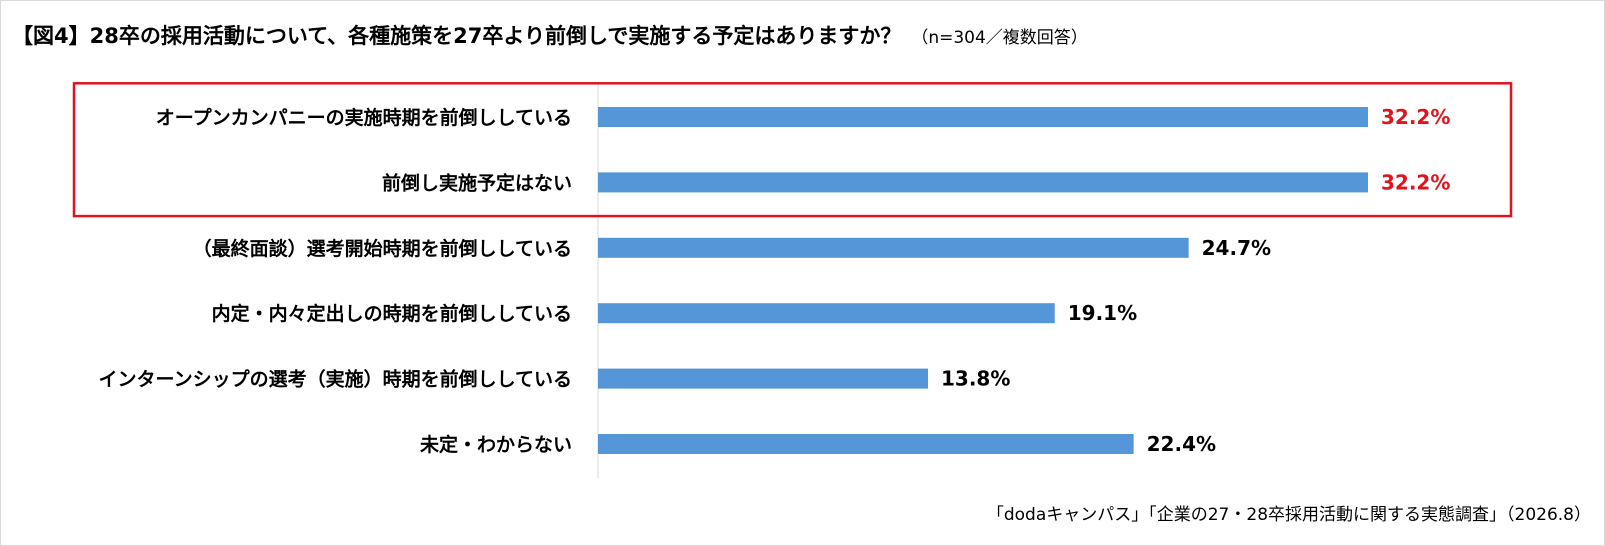 This screenshot has width=1605, height=546. What do you see at coordinates (999, 38) in the screenshot?
I see `sample-size-note: （n=304／複数回答）` at bounding box center [999, 38].